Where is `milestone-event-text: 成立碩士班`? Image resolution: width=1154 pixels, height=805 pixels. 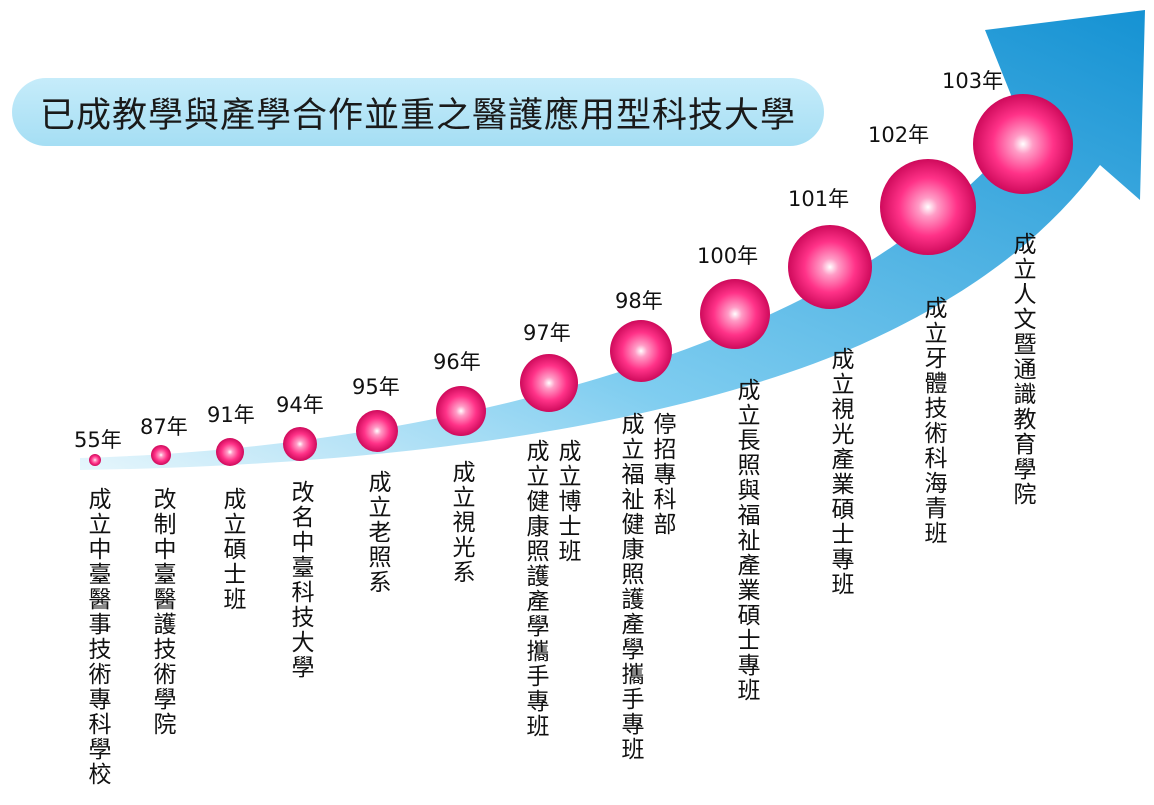 milestone-event-text: 成立碩士班 is located at coordinates (232, 549).